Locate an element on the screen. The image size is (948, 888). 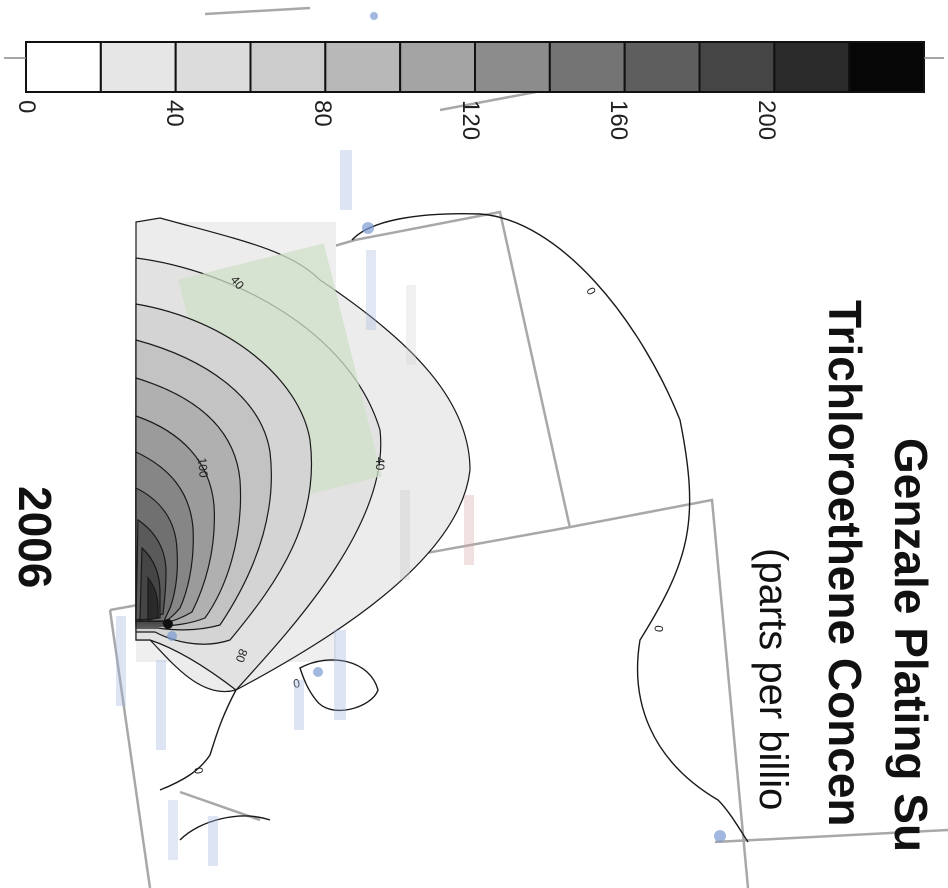
map-units: (parts per billio is located at coordinates (773, 679).